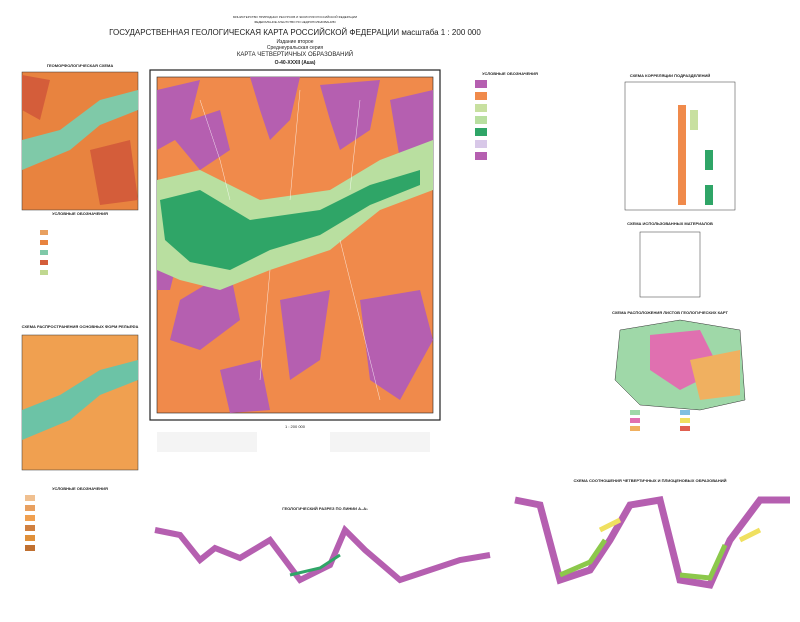  I want to click on legend2-title: УСЛОВНЫЕ ОБОЗНАЧЕНИЯ, so click(80, 488).